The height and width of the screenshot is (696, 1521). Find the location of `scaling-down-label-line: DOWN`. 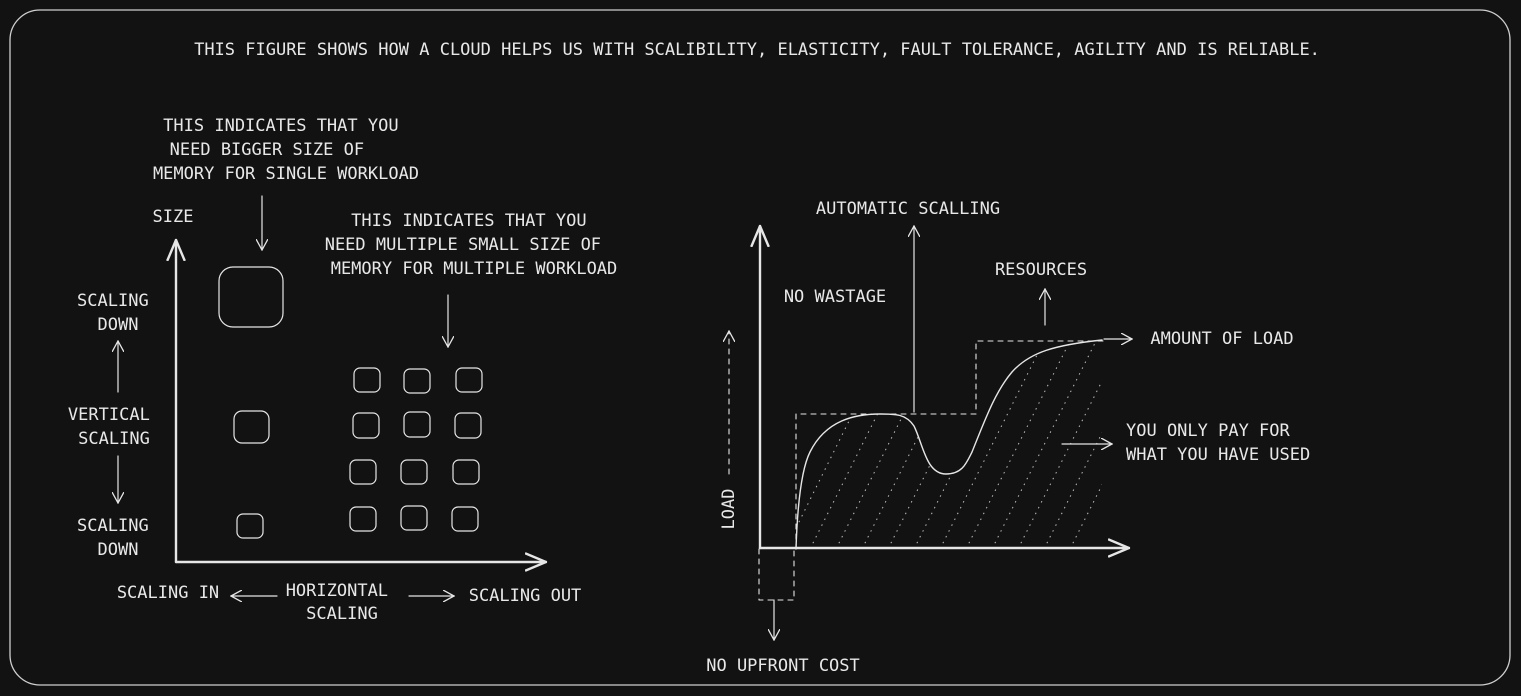

scaling-down-label-line: DOWN is located at coordinates (118, 550).